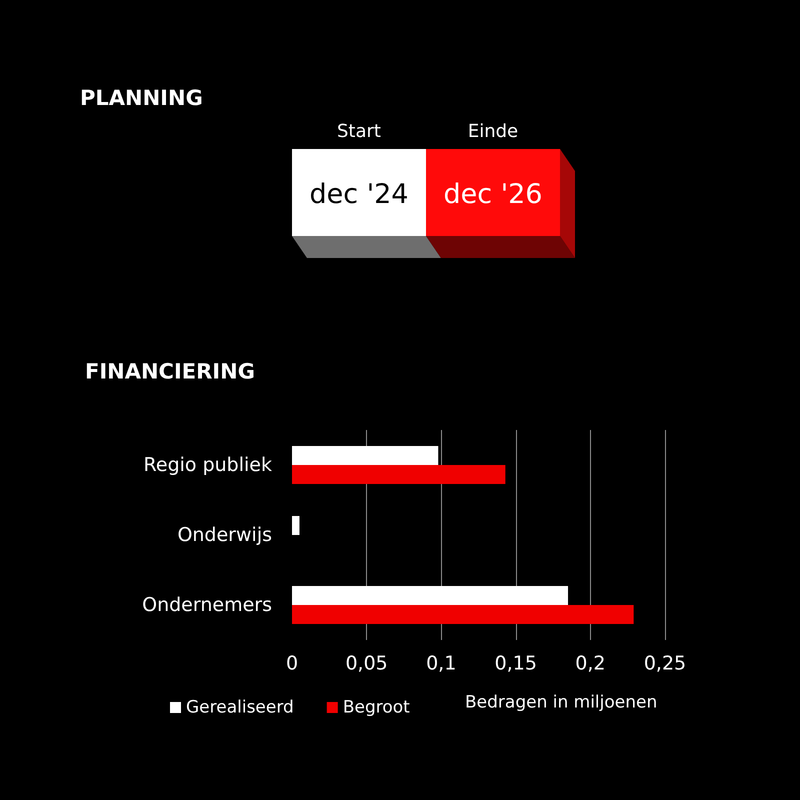 This screenshot has width=800, height=800. I want to click on legend-label: Gerealiseerd, so click(240, 708).